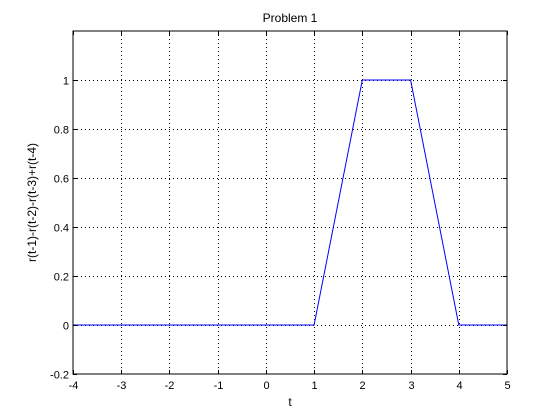 This screenshot has height=420, width=560. What do you see at coordinates (61, 278) in the screenshot?
I see `y-tick-label: 0.2` at bounding box center [61, 278].